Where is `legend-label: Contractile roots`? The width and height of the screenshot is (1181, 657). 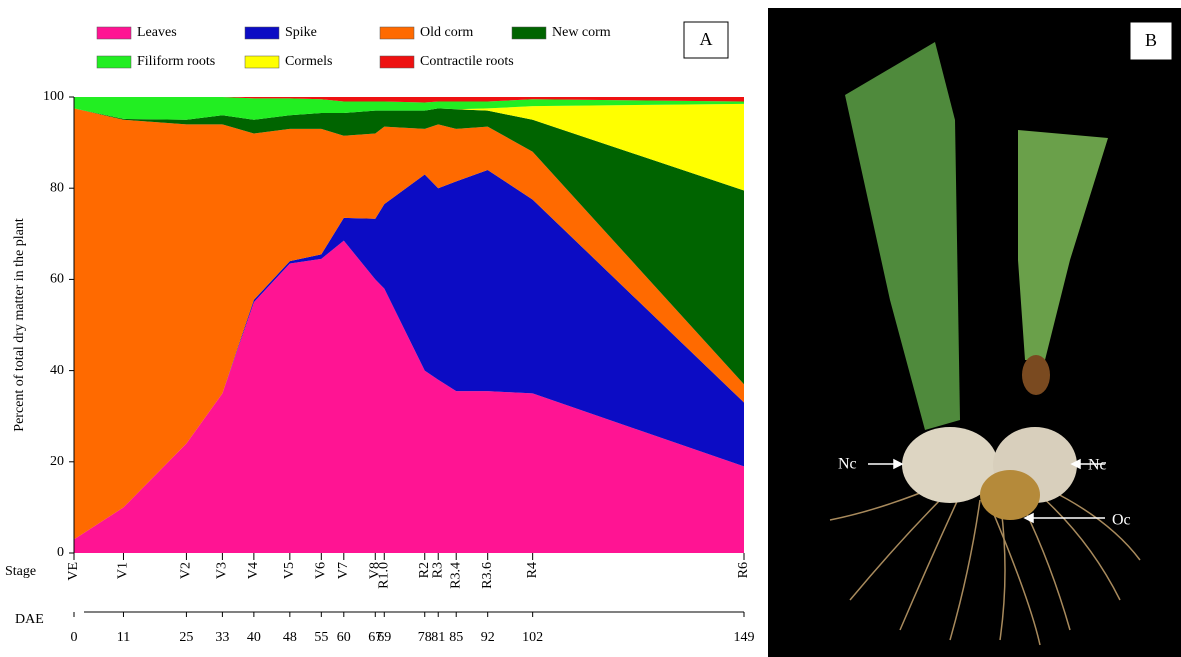 legend-label: Contractile roots is located at coordinates (467, 61).